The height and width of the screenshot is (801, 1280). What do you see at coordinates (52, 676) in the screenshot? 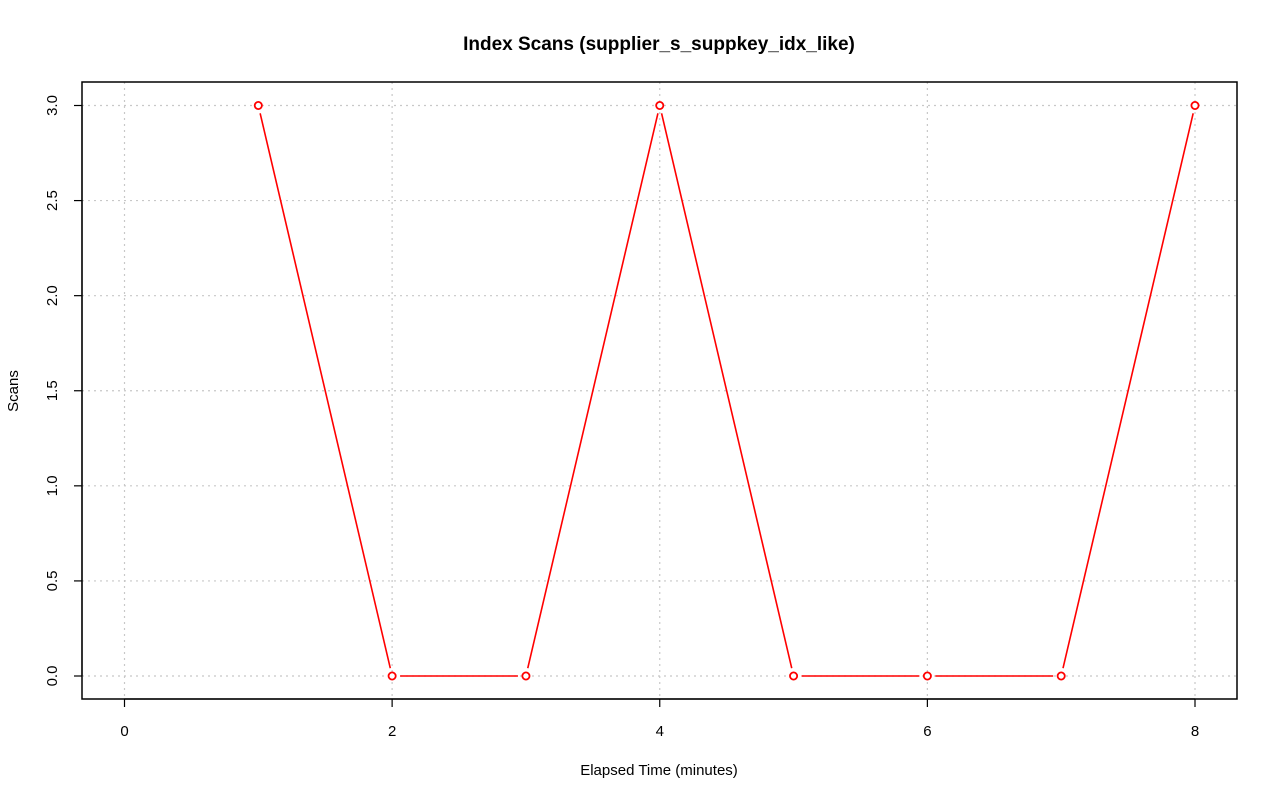
I see `y-tick-label: 0.0` at bounding box center [52, 676].